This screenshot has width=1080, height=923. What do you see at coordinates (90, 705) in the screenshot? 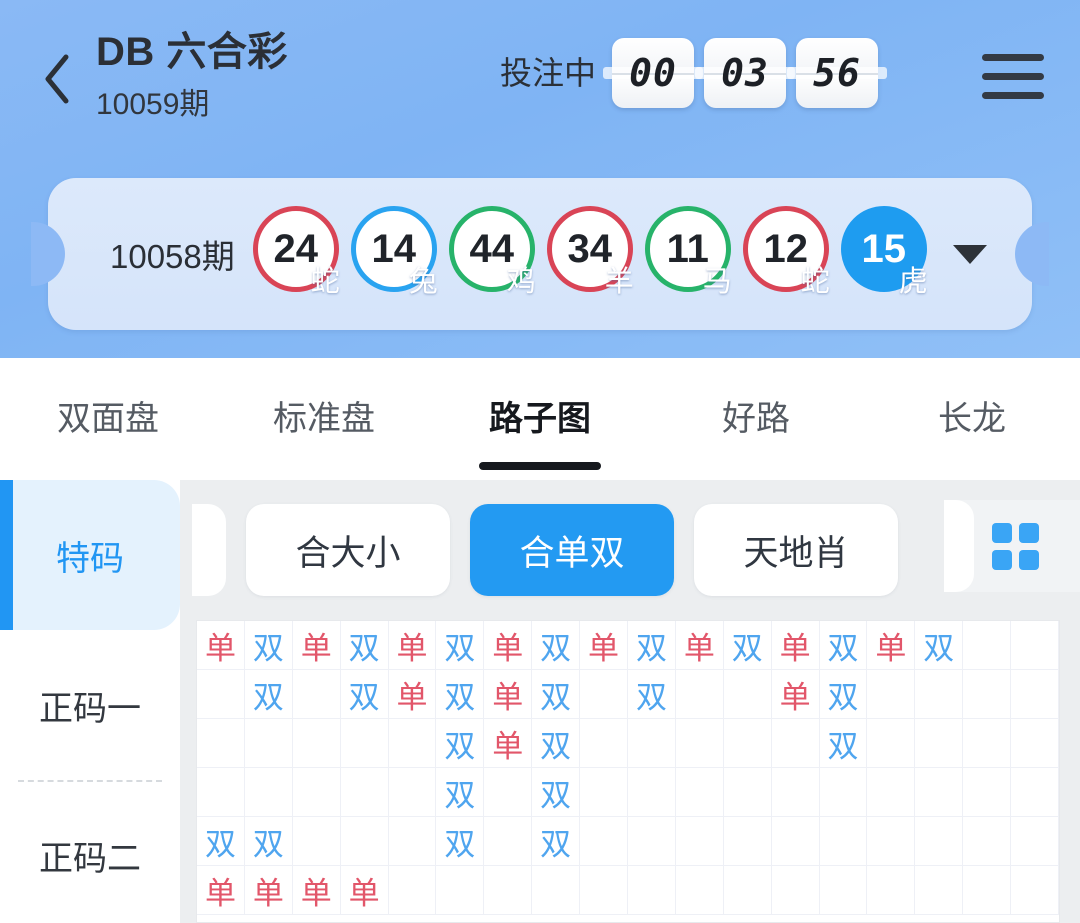
I see `sidebar-item-1: 正码一` at bounding box center [90, 705].